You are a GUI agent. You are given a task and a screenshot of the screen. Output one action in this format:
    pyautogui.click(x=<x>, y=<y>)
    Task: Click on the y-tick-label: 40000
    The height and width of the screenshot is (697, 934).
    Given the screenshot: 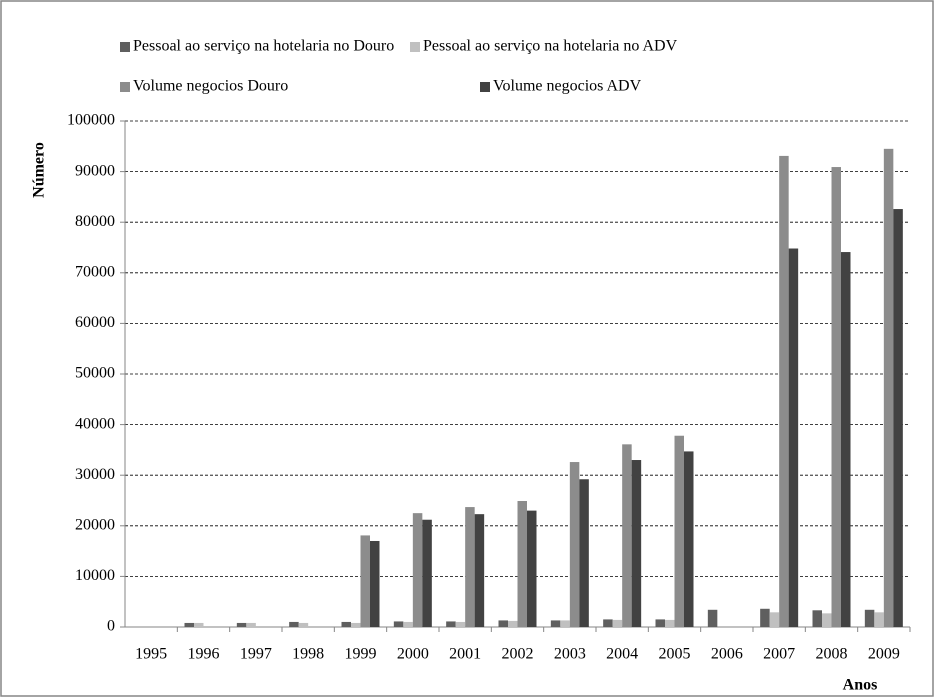 What is the action you would take?
    pyautogui.click(x=95, y=423)
    